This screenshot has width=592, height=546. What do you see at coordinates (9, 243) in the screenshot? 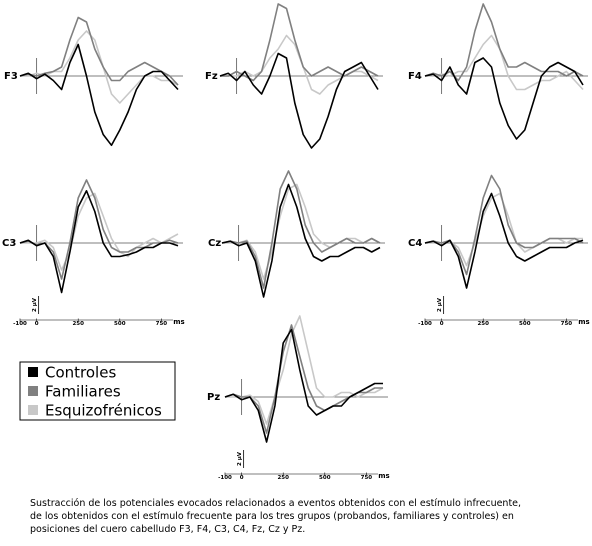
I see `panel-title: C3` at bounding box center [9, 243].